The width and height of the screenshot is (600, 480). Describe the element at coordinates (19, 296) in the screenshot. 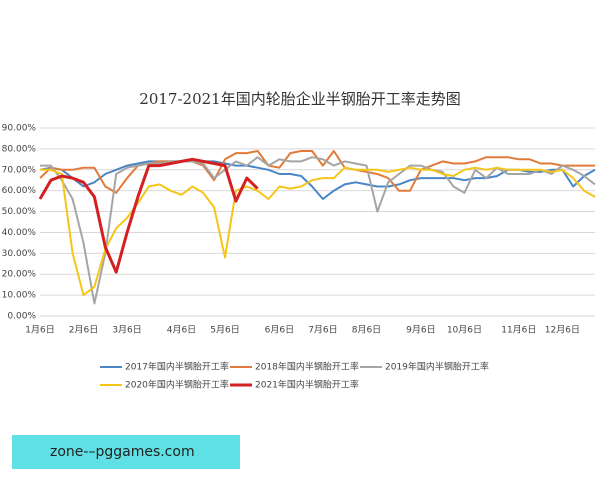

I see `y-tick-label: 10.00%` at that location.